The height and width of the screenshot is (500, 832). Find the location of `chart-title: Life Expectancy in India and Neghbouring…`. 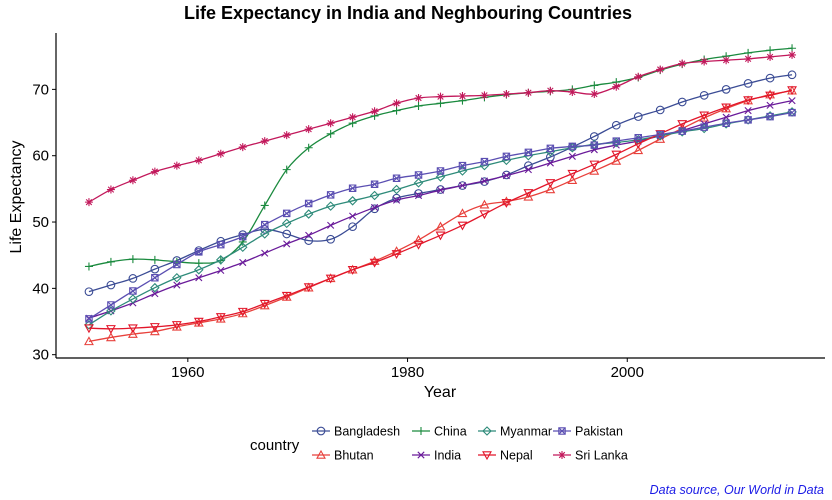

chart-title: Life Expectancy in India and Neghbouring… is located at coordinates (408, 13).